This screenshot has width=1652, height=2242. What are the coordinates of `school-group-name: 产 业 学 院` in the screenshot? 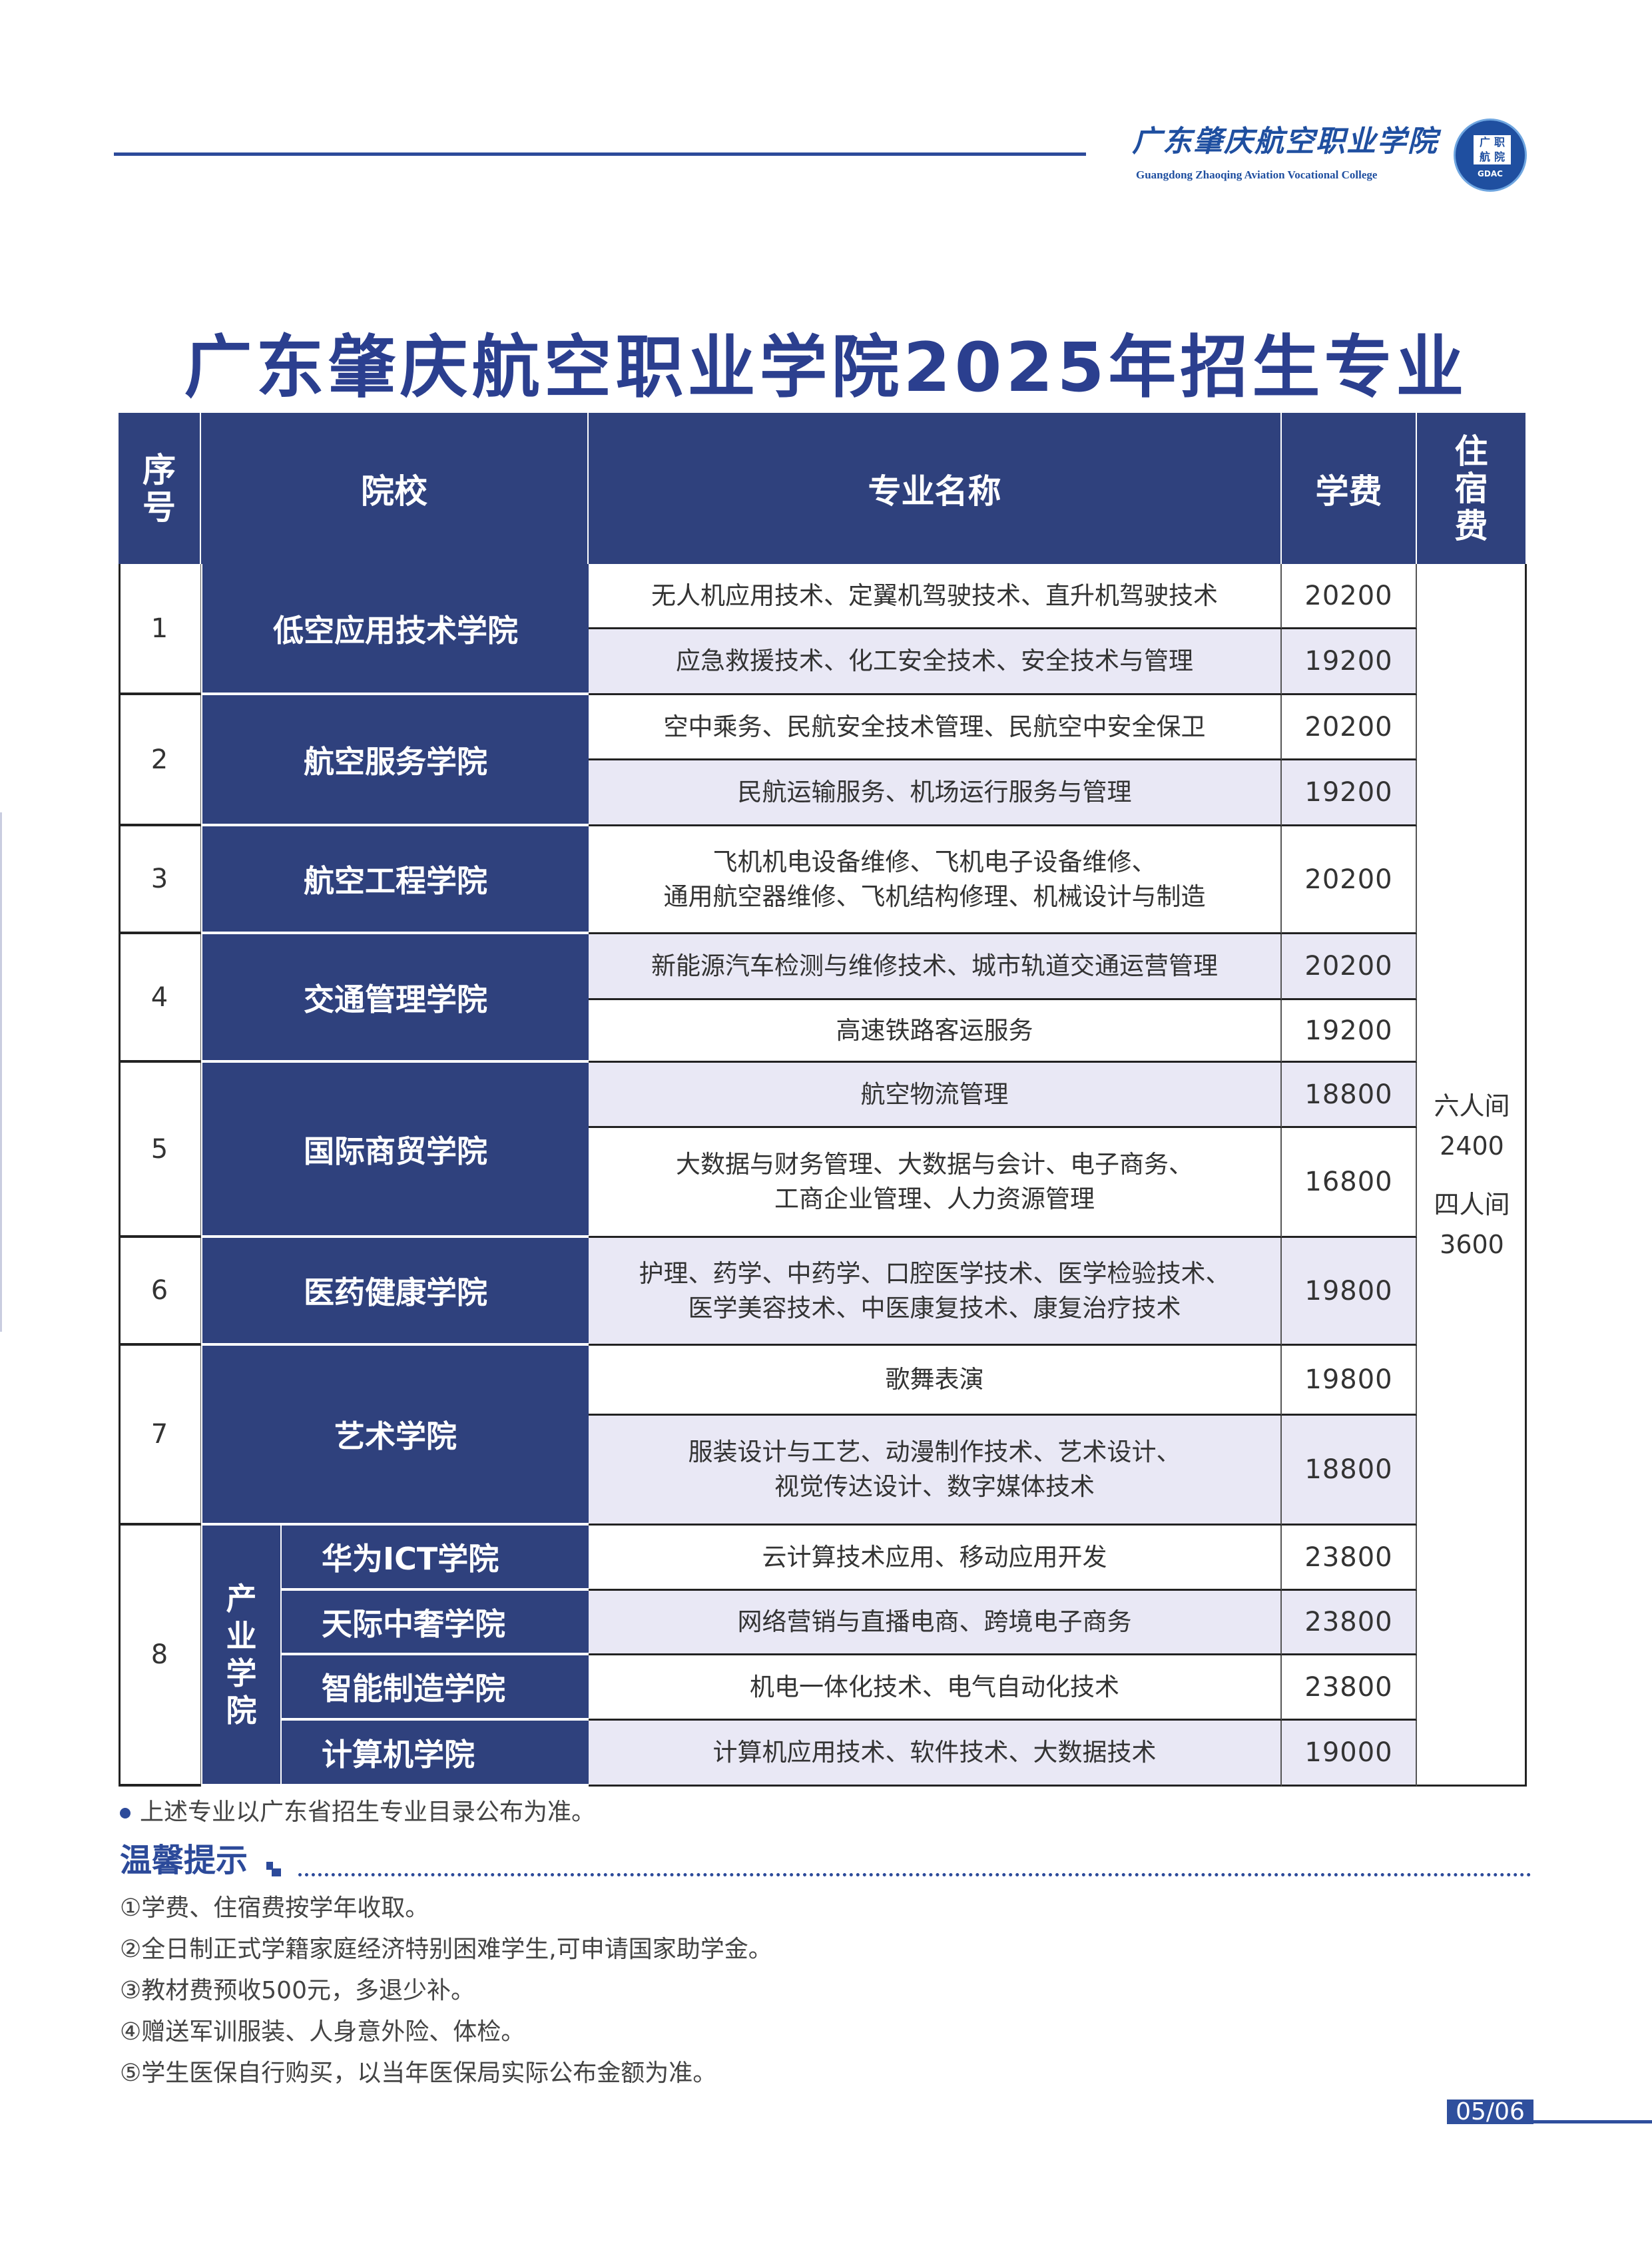 It's located at (240, 1656).